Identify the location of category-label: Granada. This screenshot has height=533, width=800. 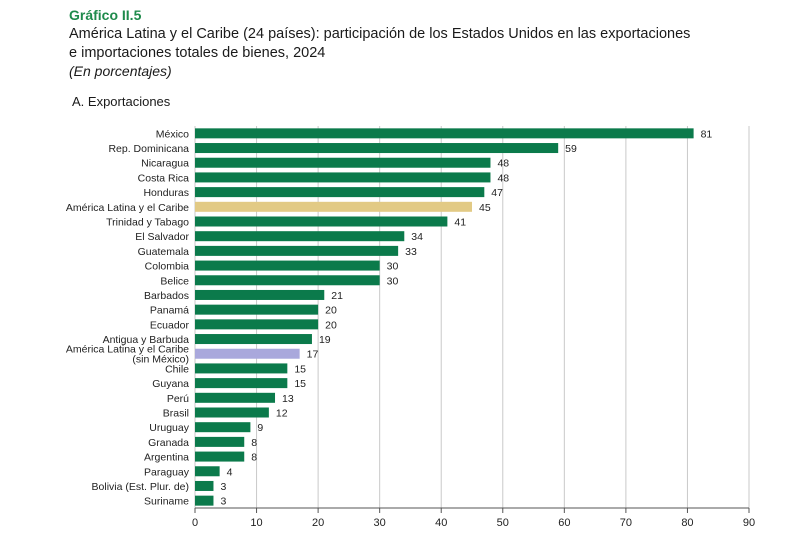
(168, 443).